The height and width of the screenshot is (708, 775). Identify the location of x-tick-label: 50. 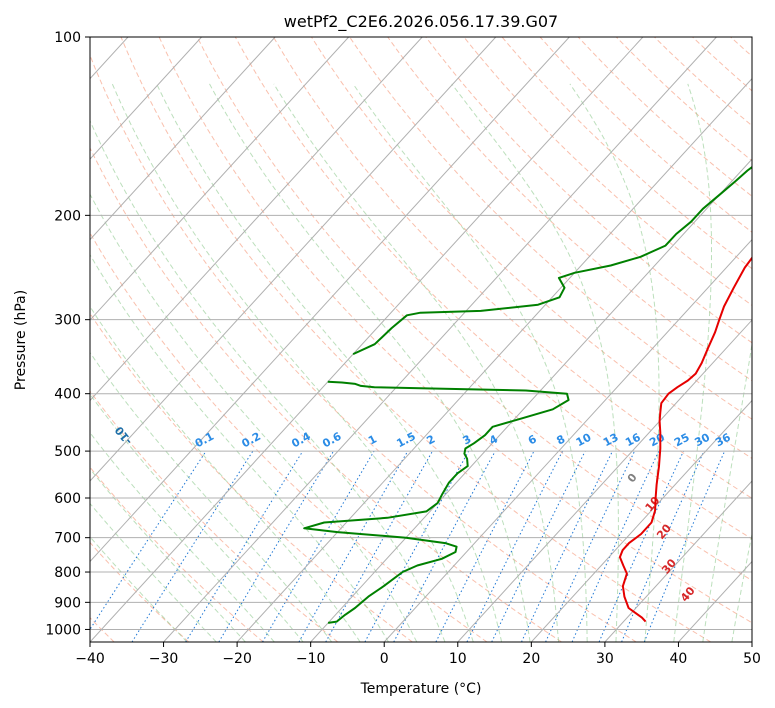
(752, 659).